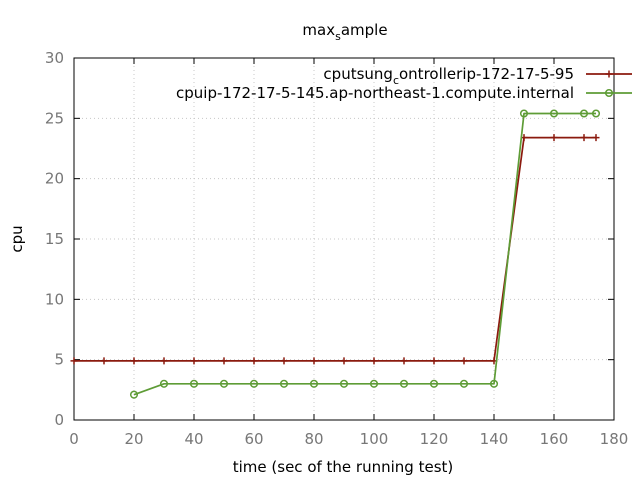 This screenshot has width=640, height=480. I want to click on y-tick-label: 20, so click(54, 179).